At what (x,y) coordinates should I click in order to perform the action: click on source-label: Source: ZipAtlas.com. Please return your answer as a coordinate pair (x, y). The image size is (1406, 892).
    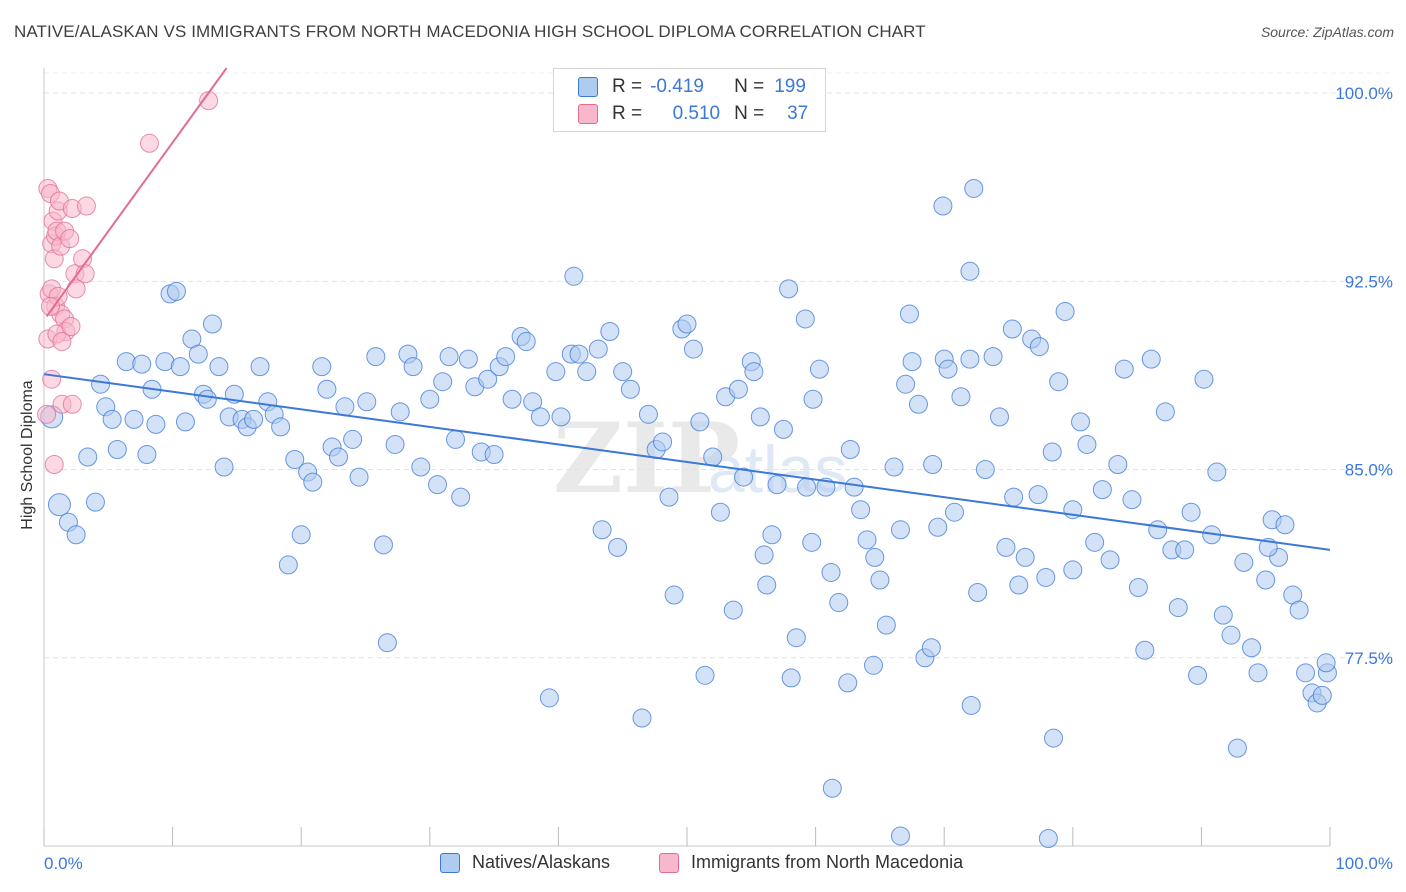
    Looking at the image, I should click on (1327, 32).